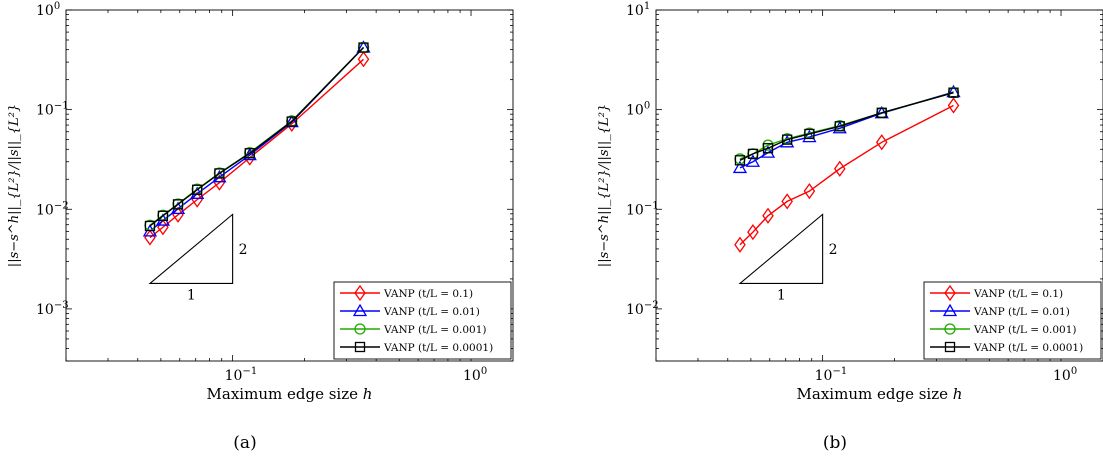 Image resolution: width=1103 pixels, height=458 pixels. Describe the element at coordinates (638, 10) in the screenshot. I see `y-tick-label: 10¹` at that location.